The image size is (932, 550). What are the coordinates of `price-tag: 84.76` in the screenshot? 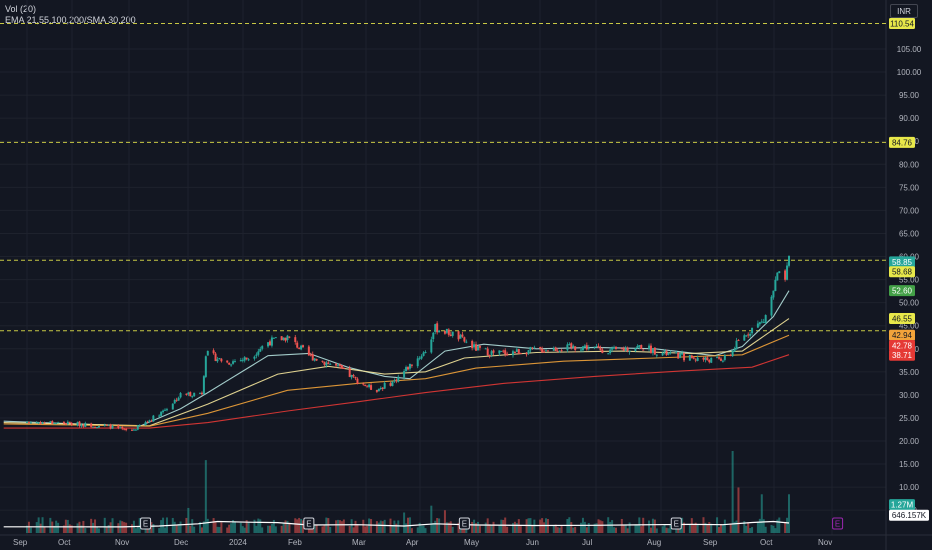 It's located at (902, 142).